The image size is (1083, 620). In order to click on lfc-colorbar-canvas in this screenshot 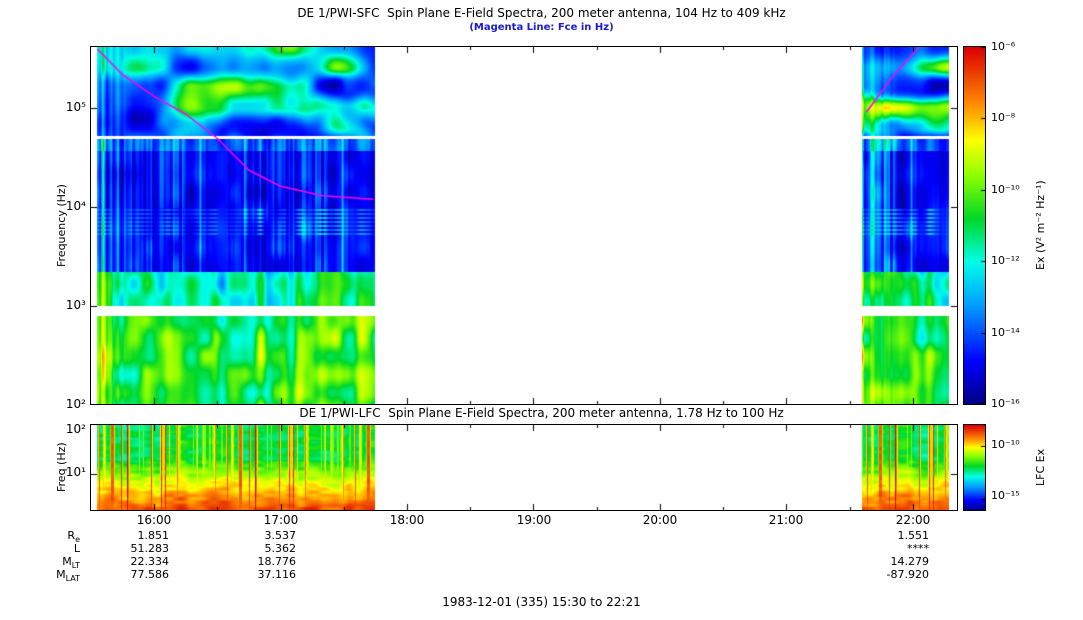, I will do `click(974, 467)`.